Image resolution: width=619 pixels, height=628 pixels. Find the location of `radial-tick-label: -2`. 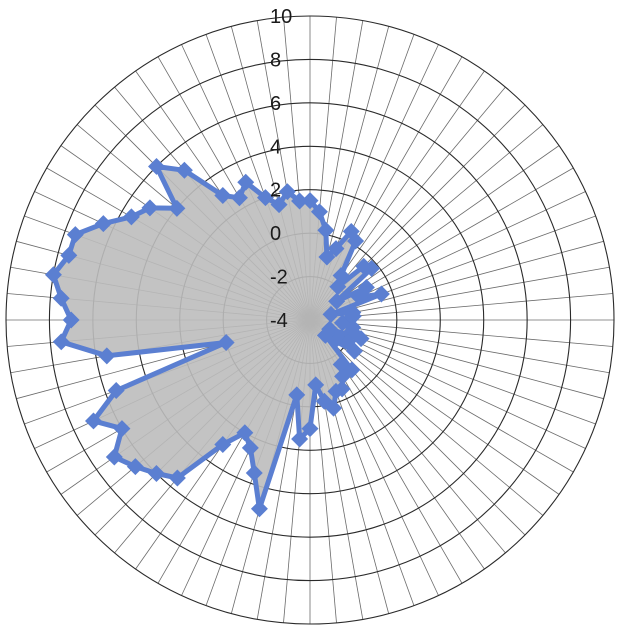

radial-tick-label: -2 is located at coordinates (279, 278).